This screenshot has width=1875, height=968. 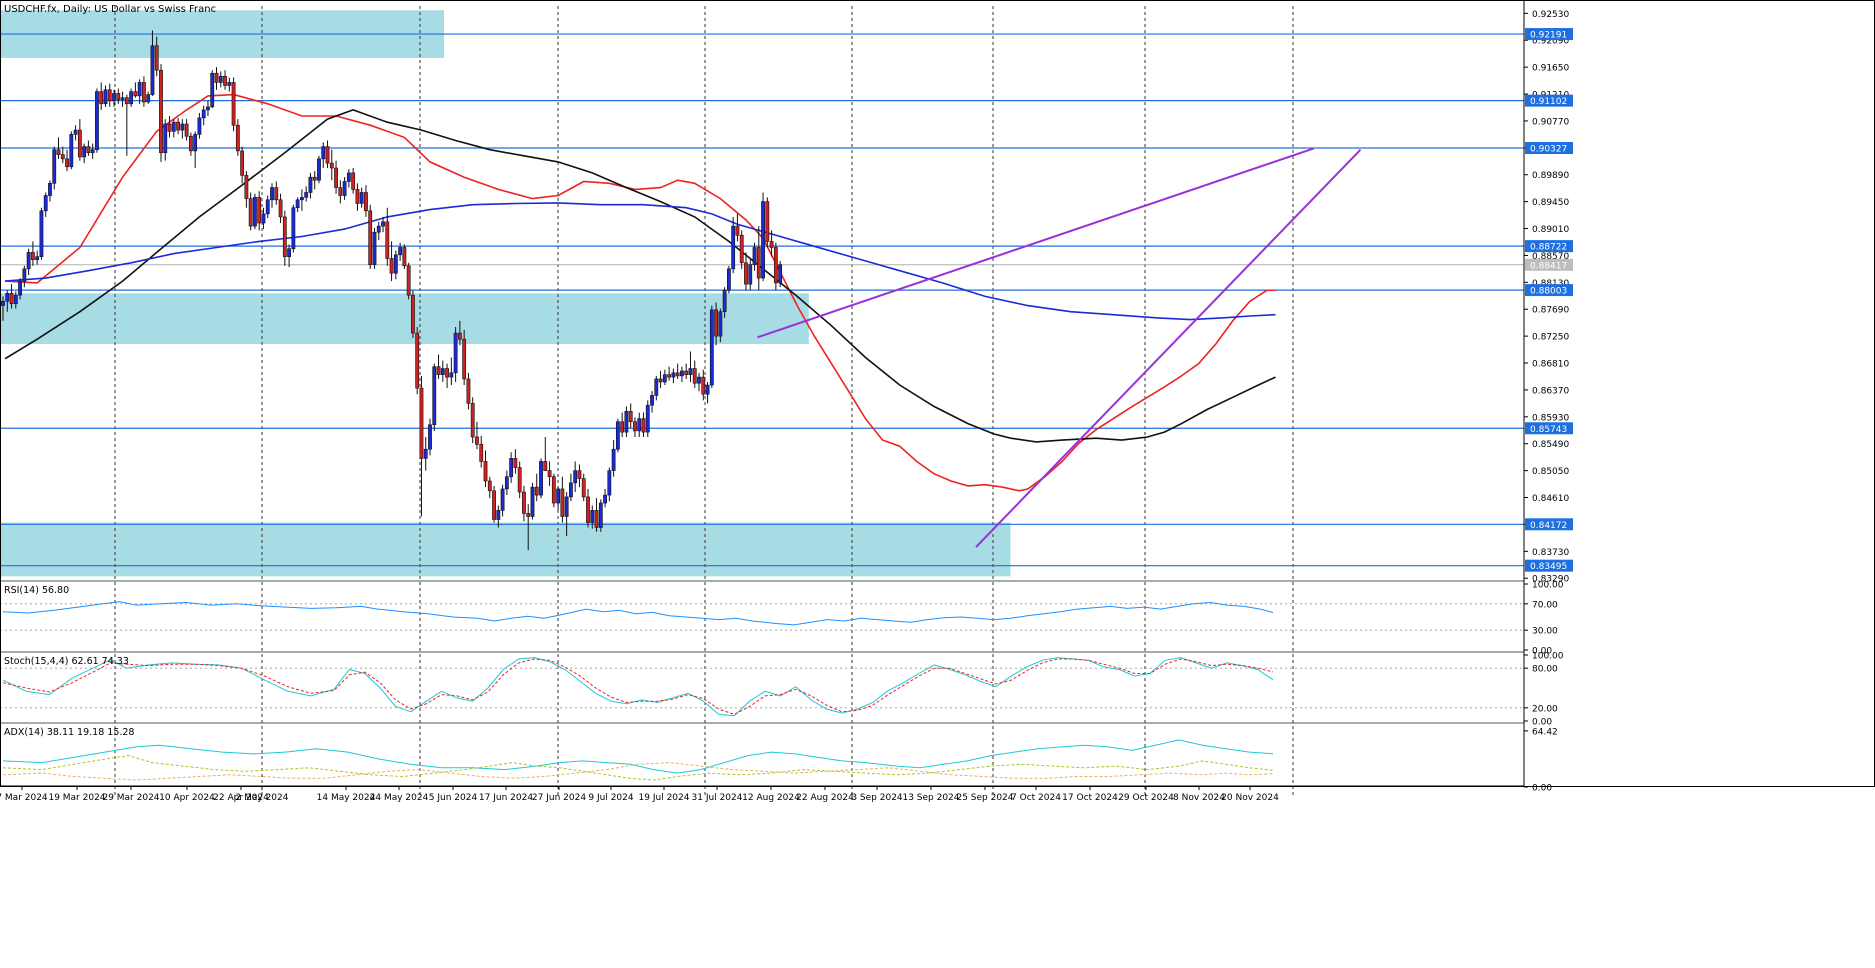 What do you see at coordinates (1550, 257) in the screenshot?
I see `price-tick-label-9: 0.88570` at bounding box center [1550, 257].